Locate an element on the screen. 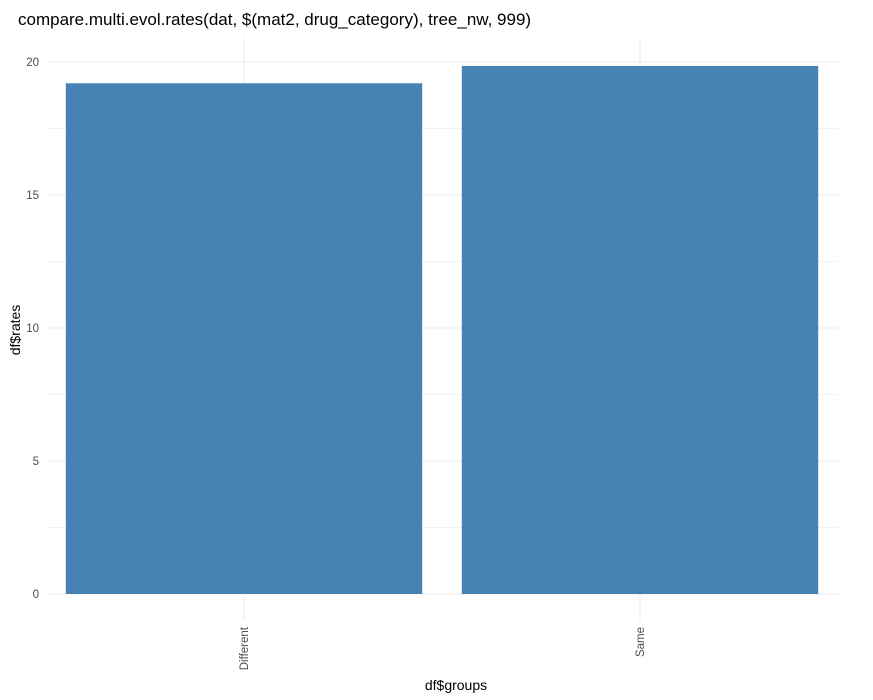  y-tick-label: 5 is located at coordinates (36, 462).